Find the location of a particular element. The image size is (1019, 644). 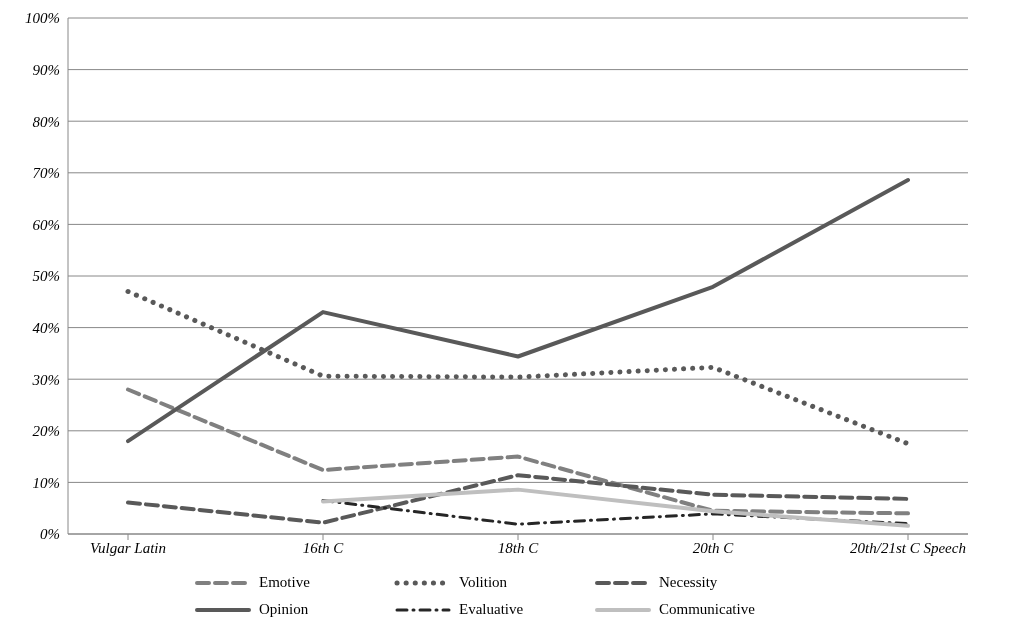

y-tick-label: 10% is located at coordinates (46, 482).